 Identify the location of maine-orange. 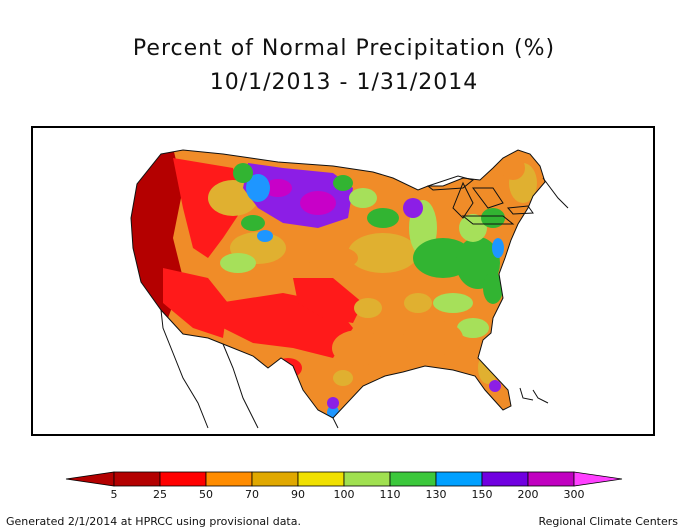
(513, 168).